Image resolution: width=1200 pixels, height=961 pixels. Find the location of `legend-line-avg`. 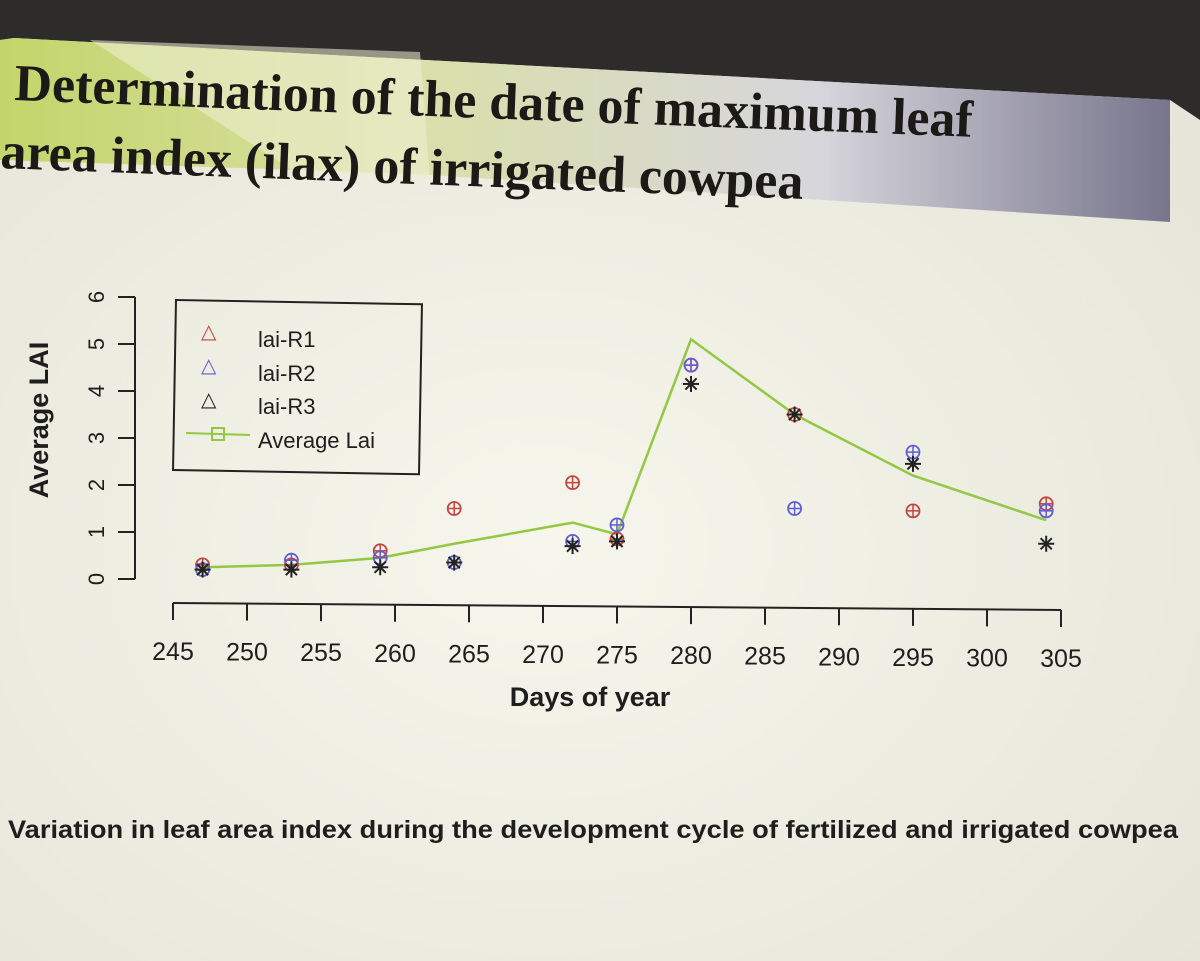

legend-line-avg is located at coordinates (218, 434).